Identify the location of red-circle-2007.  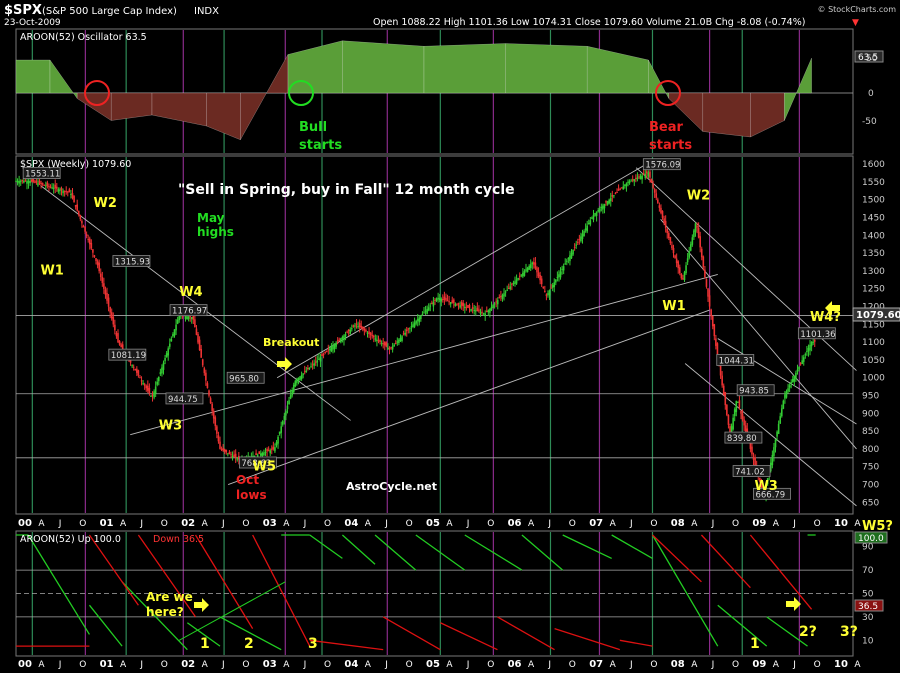
(668, 93).